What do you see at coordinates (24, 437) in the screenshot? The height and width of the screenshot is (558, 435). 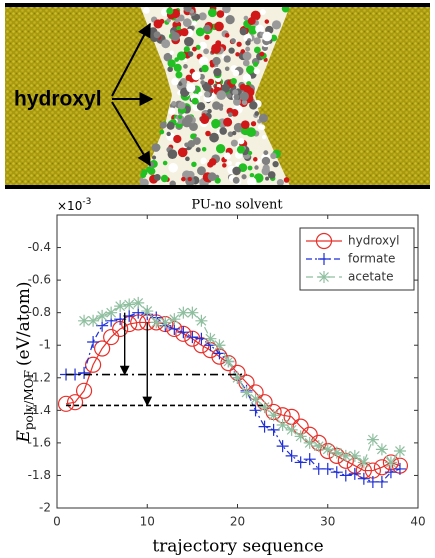 I see `y-label-main: E` at bounding box center [24, 437].